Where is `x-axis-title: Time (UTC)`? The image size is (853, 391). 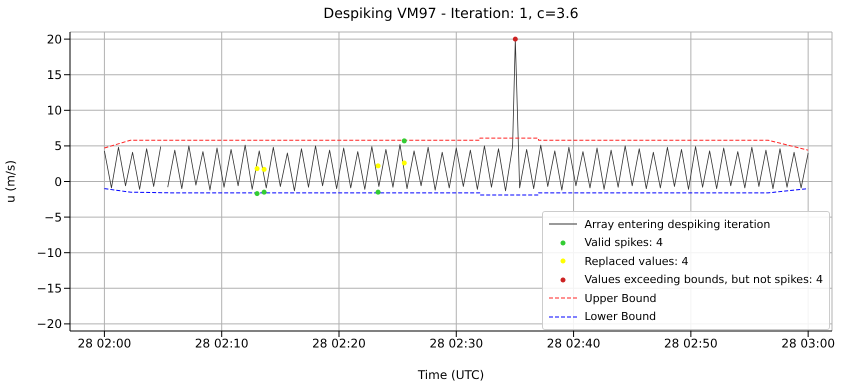 x-axis-title: Time (UTC) is located at coordinates (450, 375).